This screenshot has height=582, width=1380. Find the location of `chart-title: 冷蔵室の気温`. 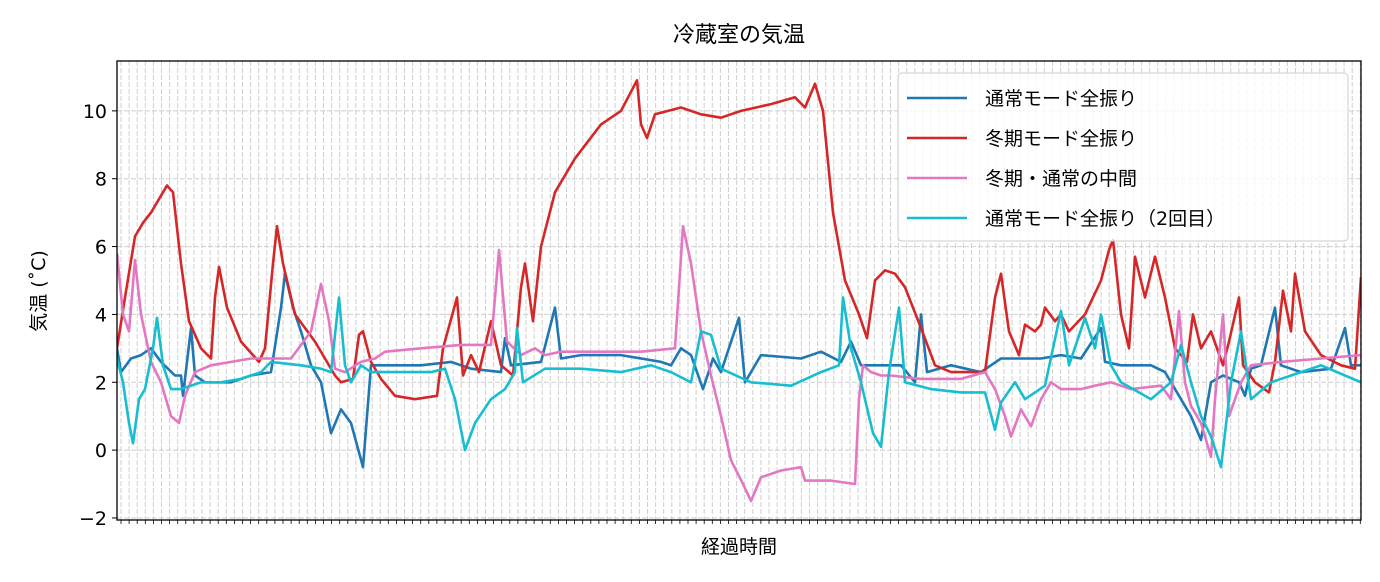

chart-title: 冷蔵室の気温 is located at coordinates (739, 35).